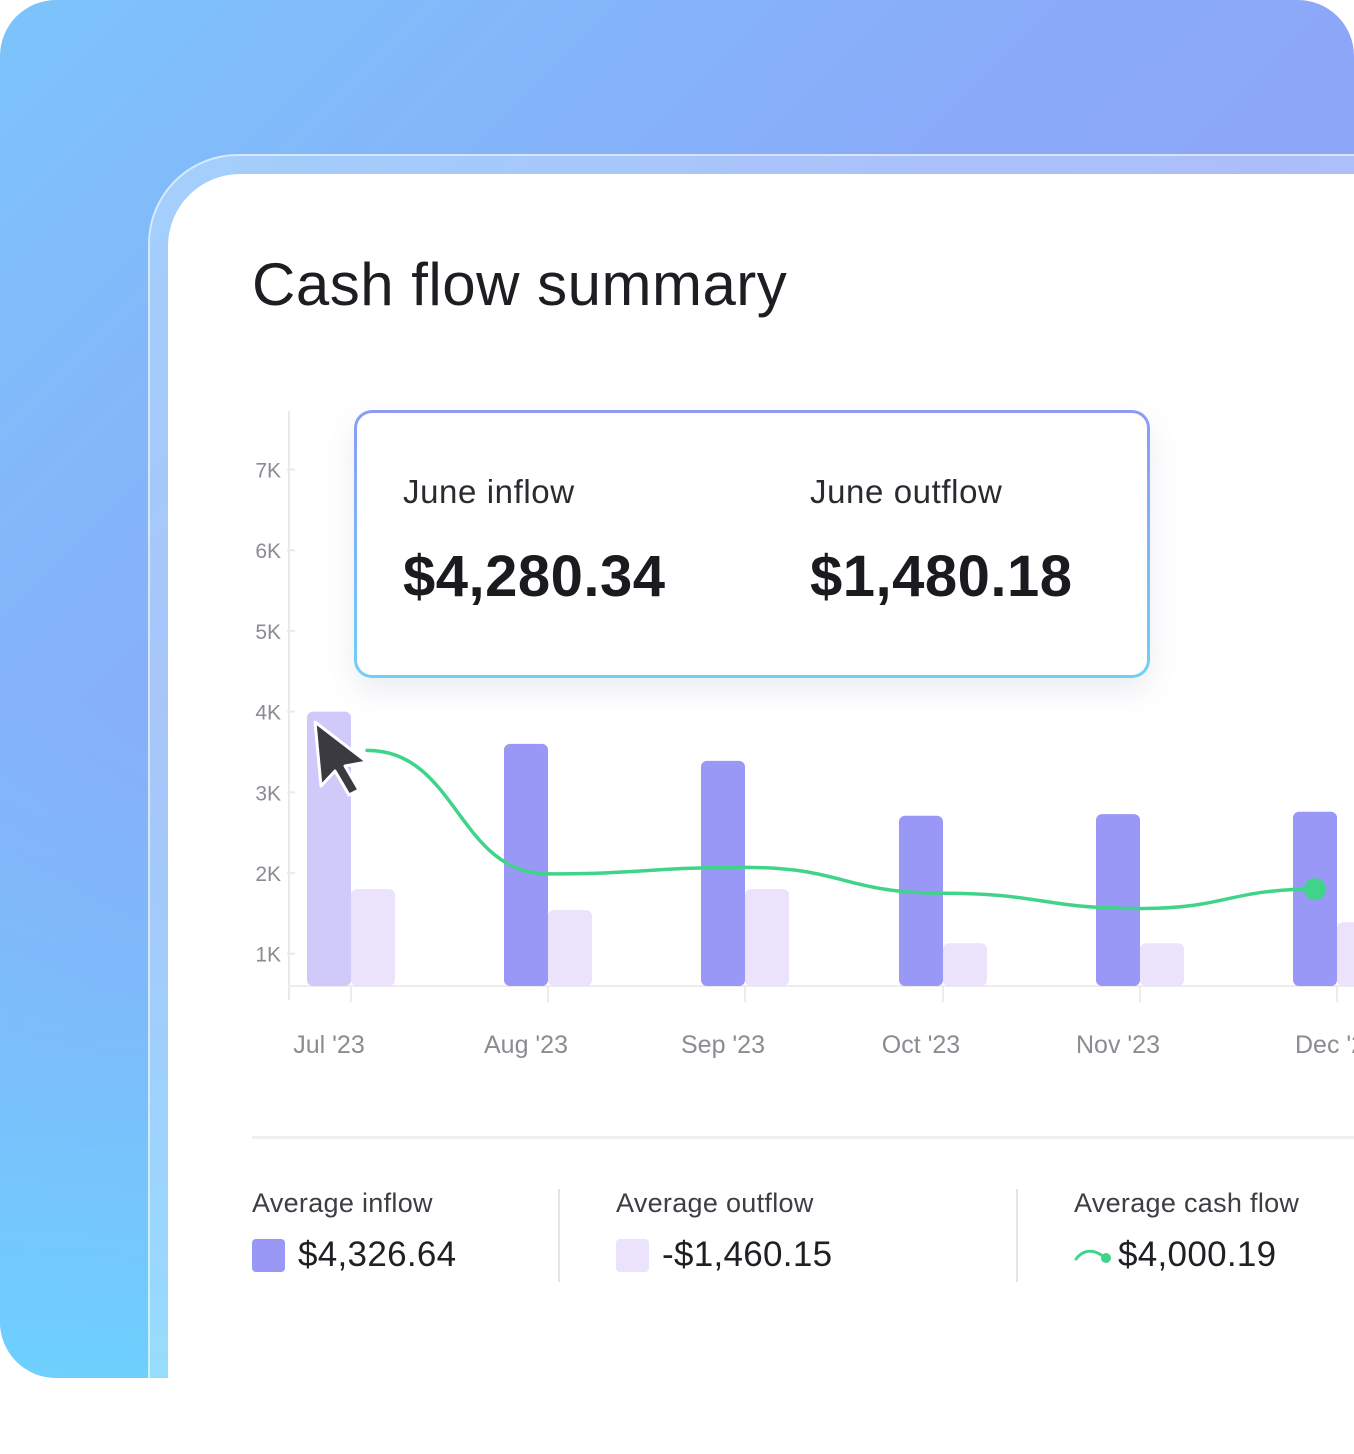 This screenshot has width=1354, height=1454. I want to click on stat-value: -$1,460.15, so click(747, 1254).